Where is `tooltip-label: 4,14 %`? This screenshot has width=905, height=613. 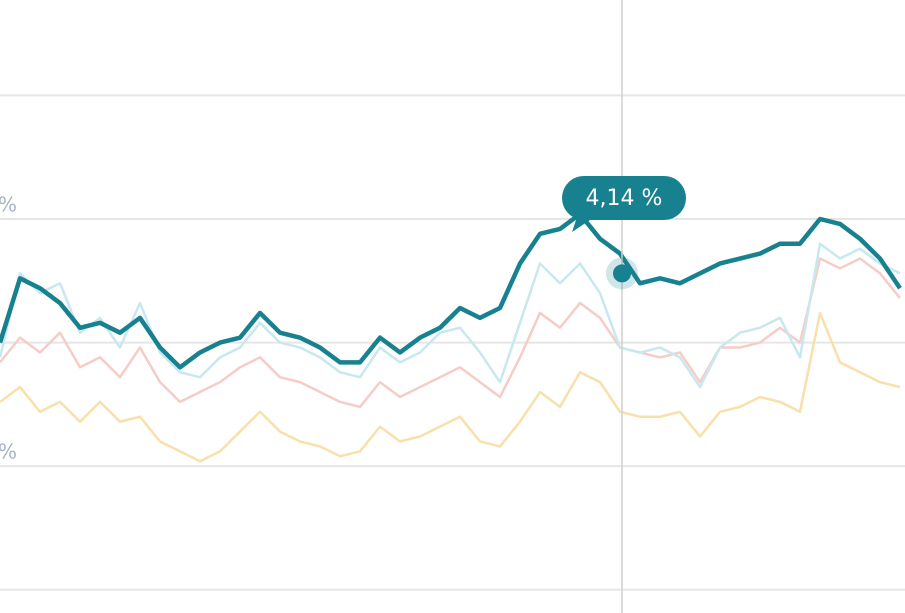 tooltip-label: 4,14 % is located at coordinates (624, 198).